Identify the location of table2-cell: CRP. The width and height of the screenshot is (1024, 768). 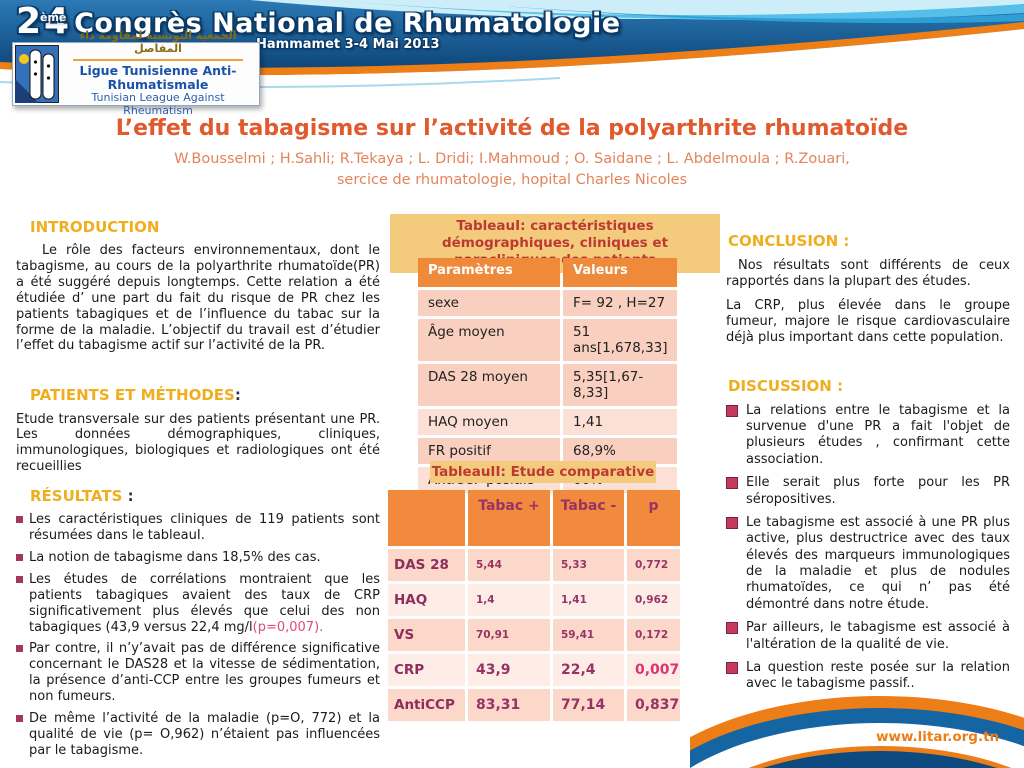
(426, 670).